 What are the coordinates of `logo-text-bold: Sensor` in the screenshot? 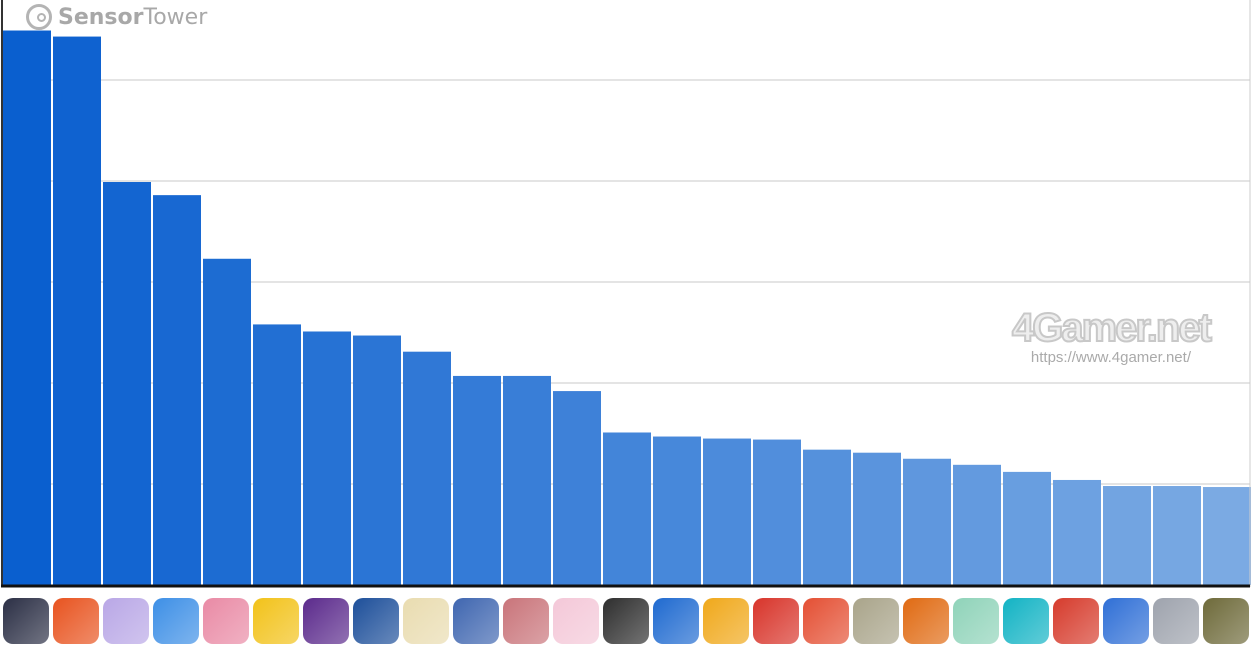 It's located at (101, 17).